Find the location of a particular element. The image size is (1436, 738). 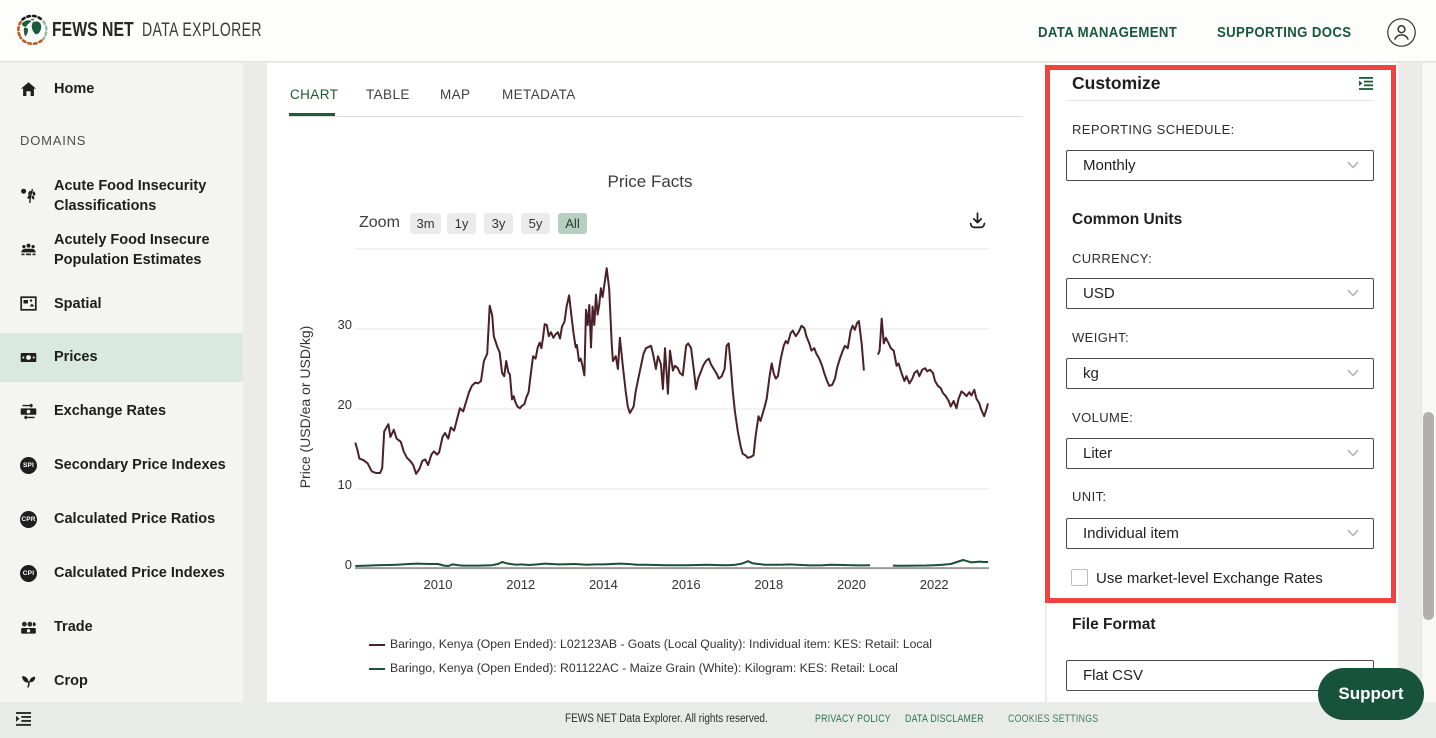

svg-text: 2014 is located at coordinates (603, 584).